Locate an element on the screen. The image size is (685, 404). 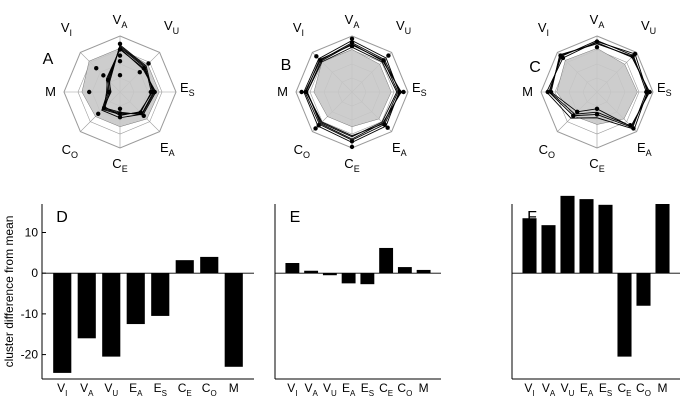
bar-panel-label: E is located at coordinates (295, 217).